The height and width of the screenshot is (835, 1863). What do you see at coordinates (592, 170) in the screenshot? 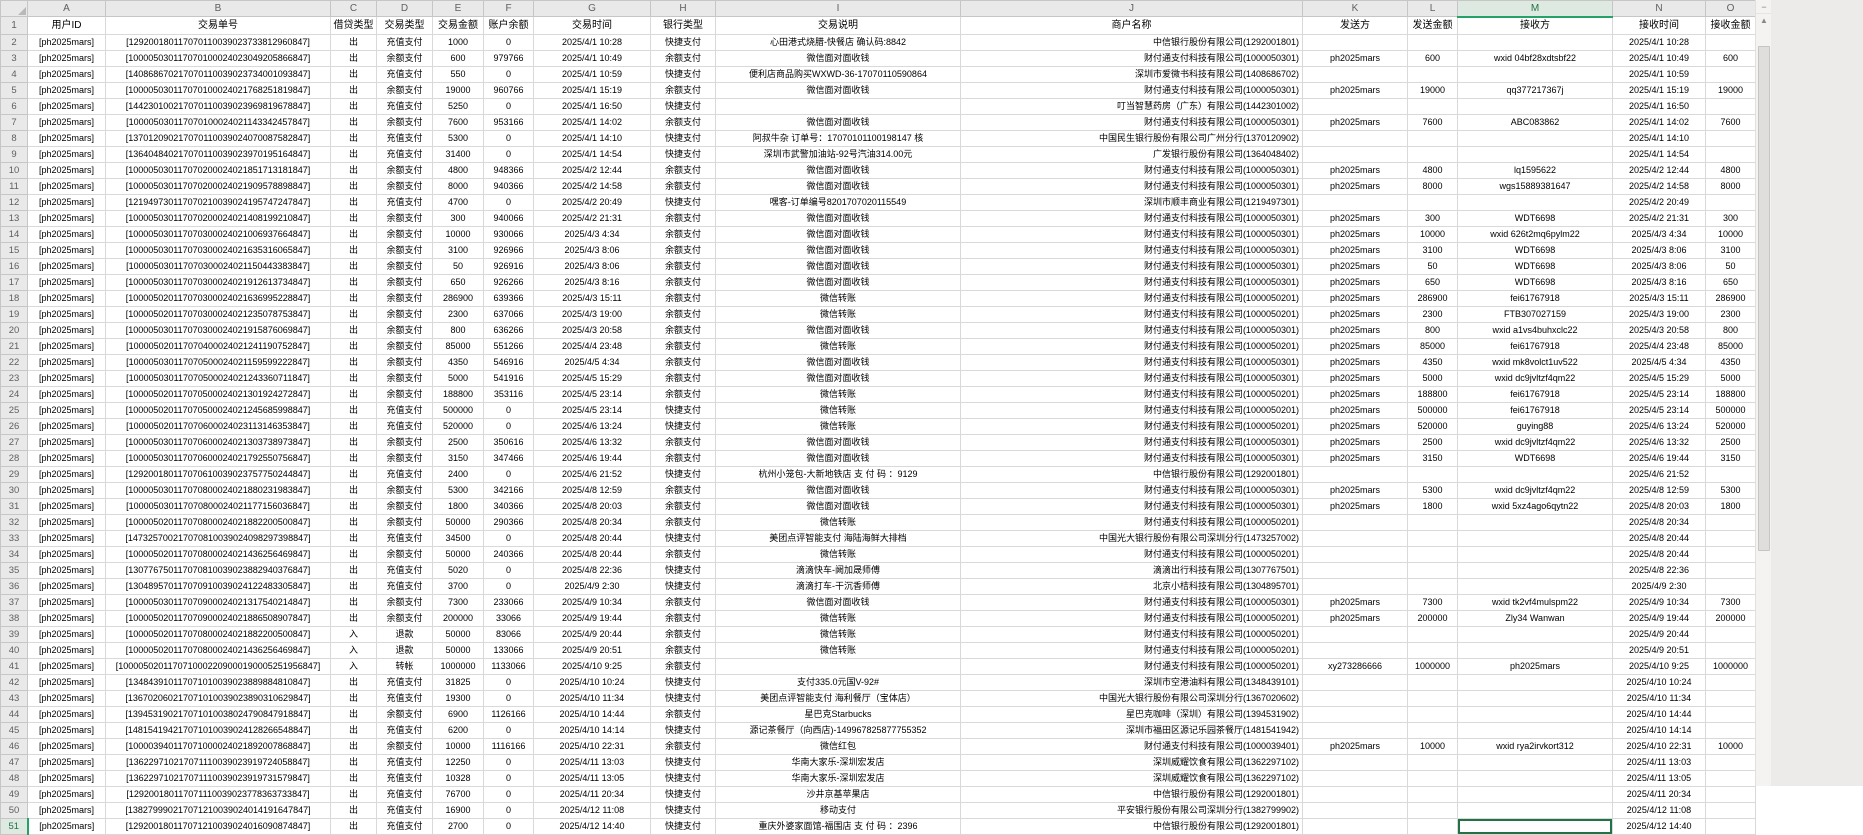
I see `cell-G10: 2025/4/2 12:44` at bounding box center [592, 170].